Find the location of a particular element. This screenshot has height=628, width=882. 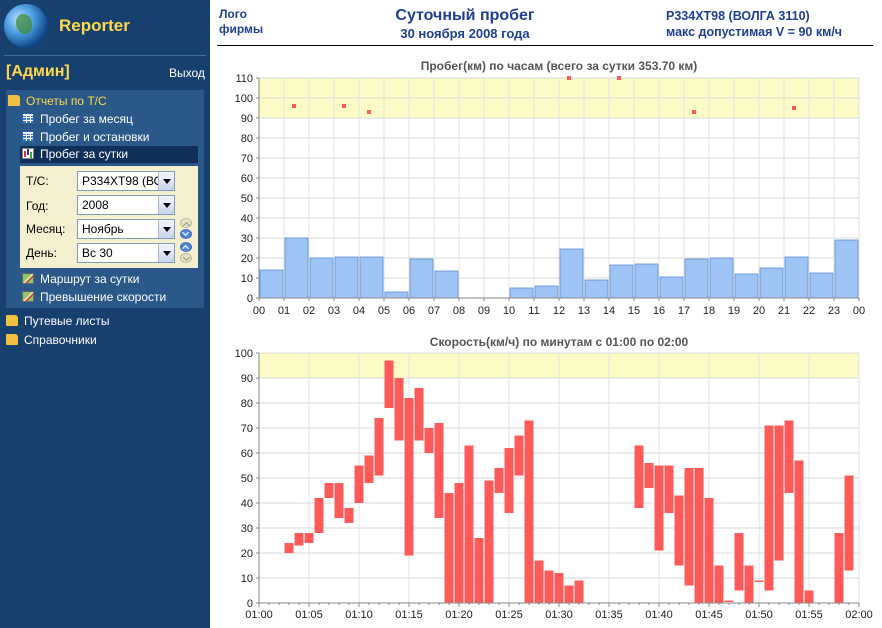

day-value: Вс 30 is located at coordinates (97, 253).